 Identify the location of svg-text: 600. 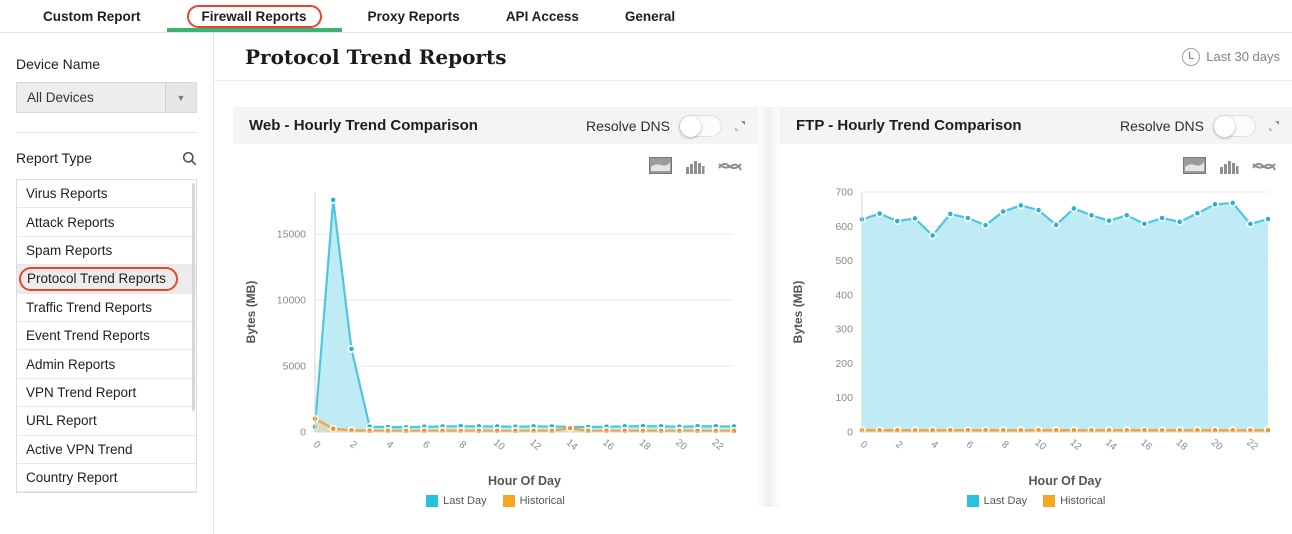
(844, 227).